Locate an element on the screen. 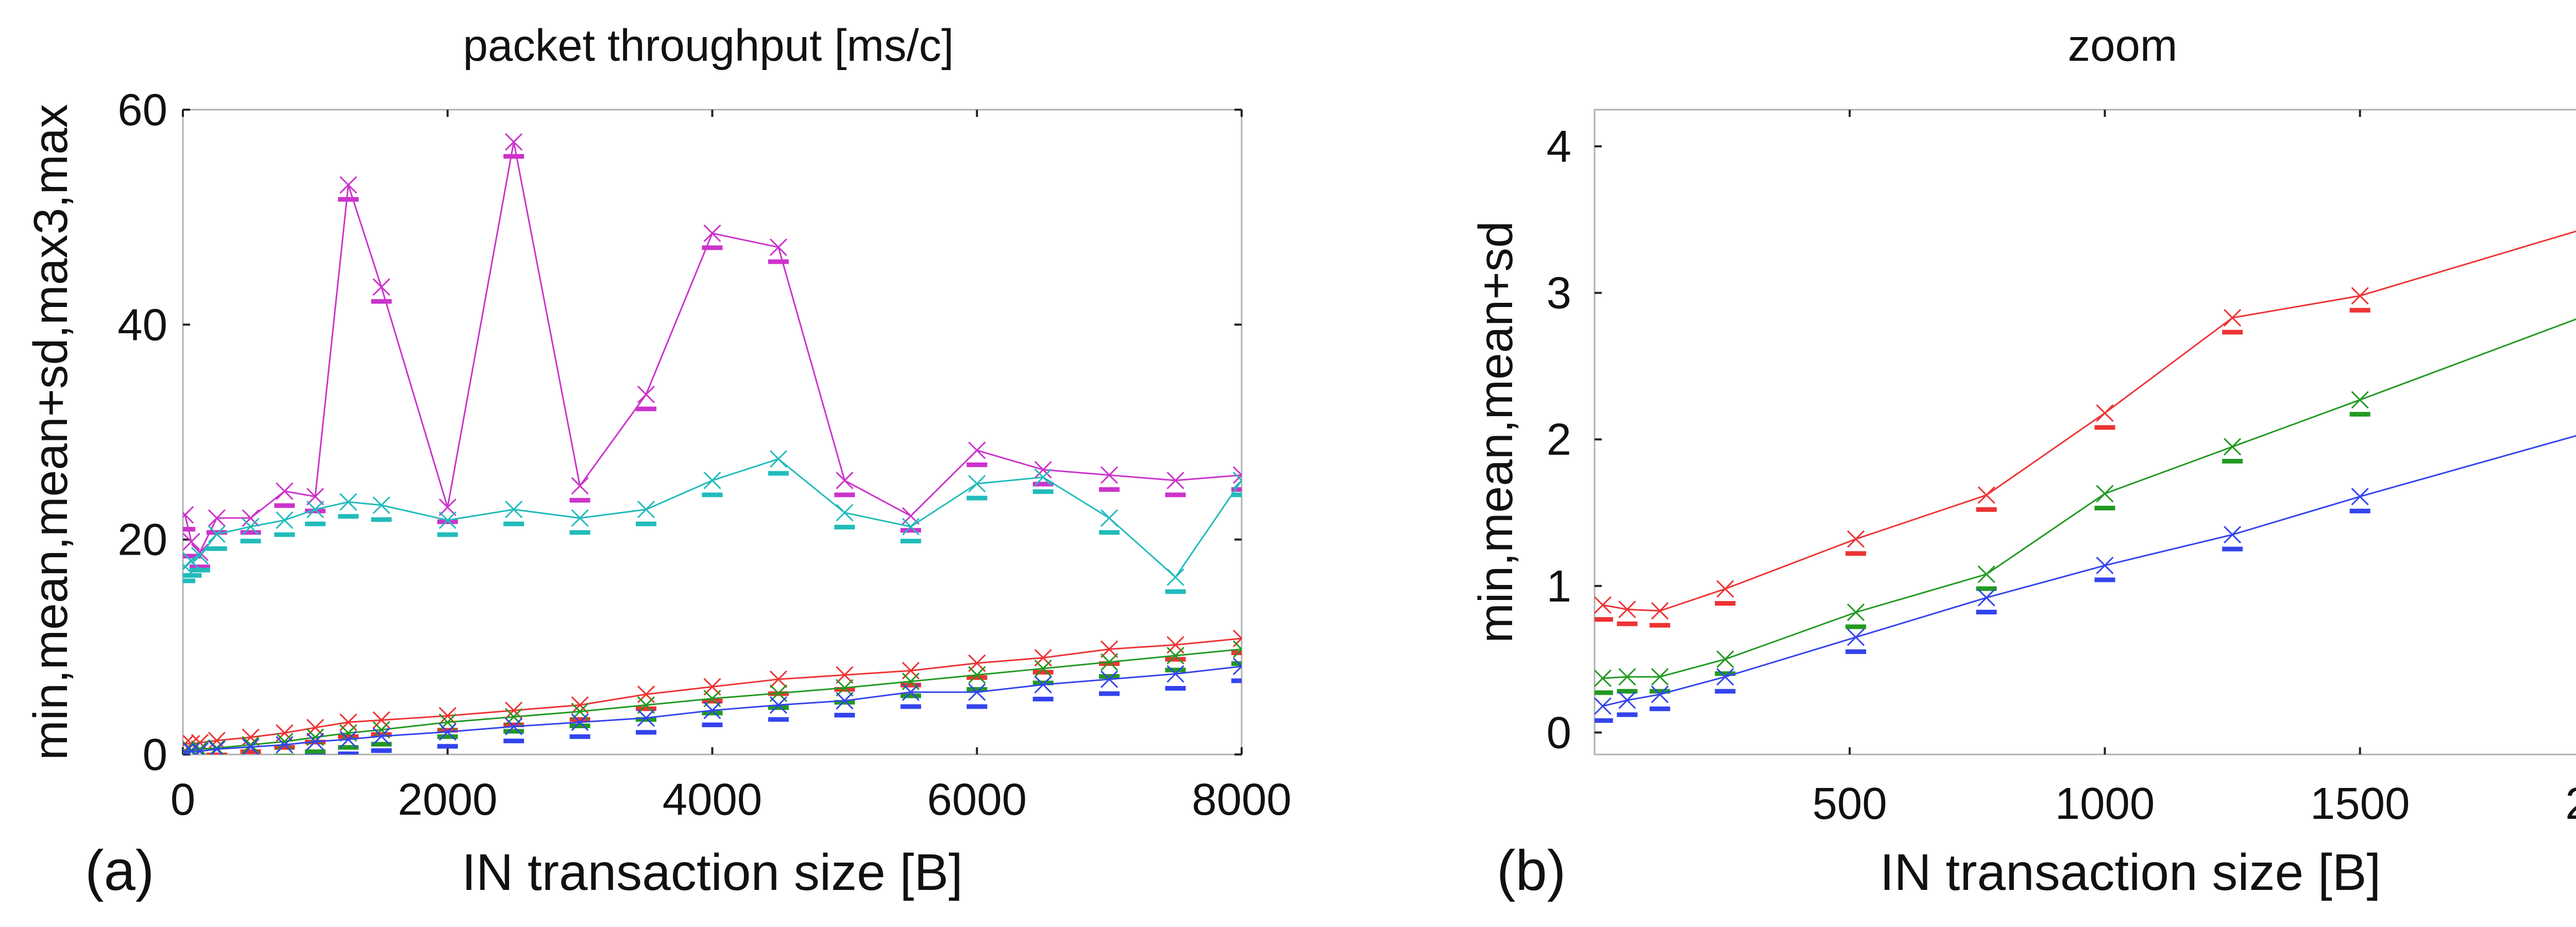 The height and width of the screenshot is (927, 2576). x-tick-label: 8000 is located at coordinates (1242, 800).